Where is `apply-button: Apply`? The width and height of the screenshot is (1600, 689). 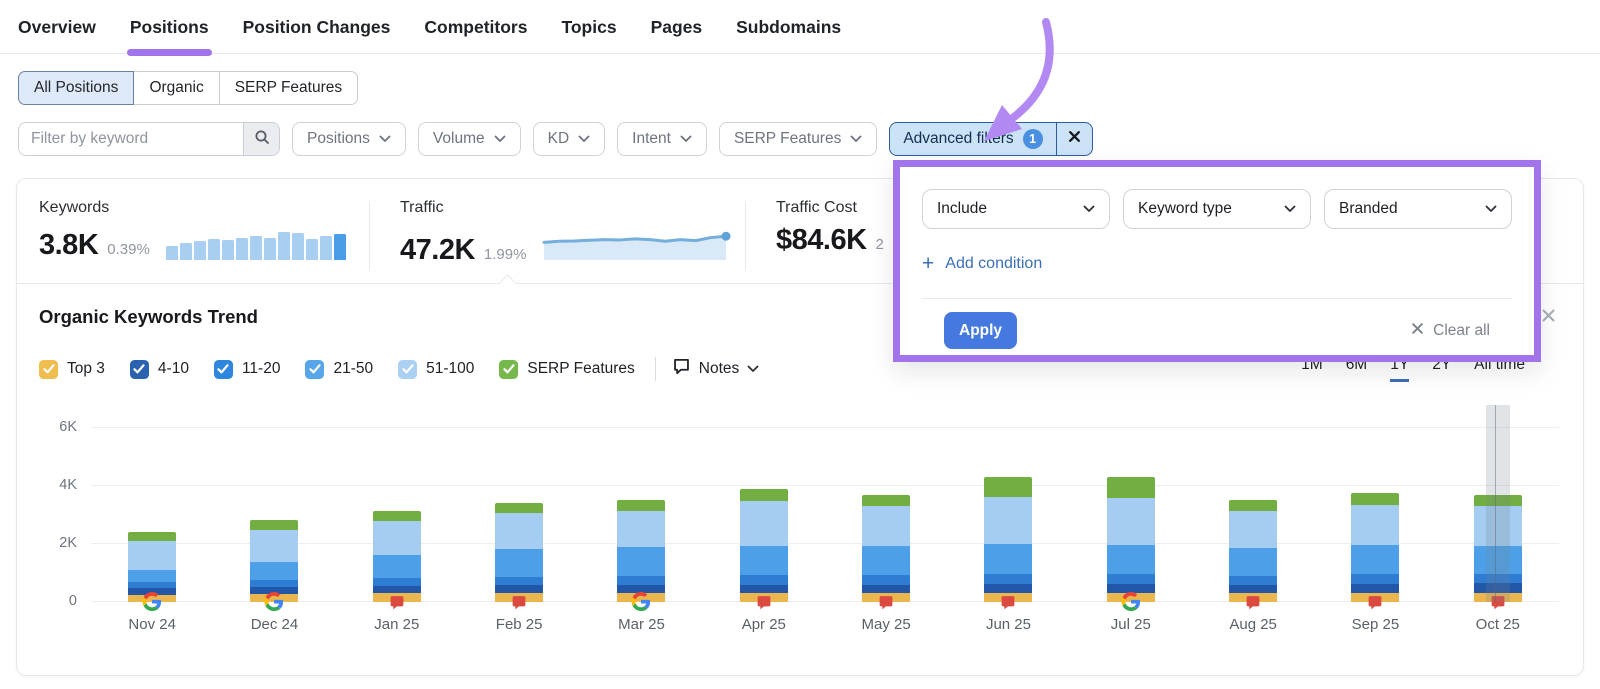 apply-button: Apply is located at coordinates (981, 330).